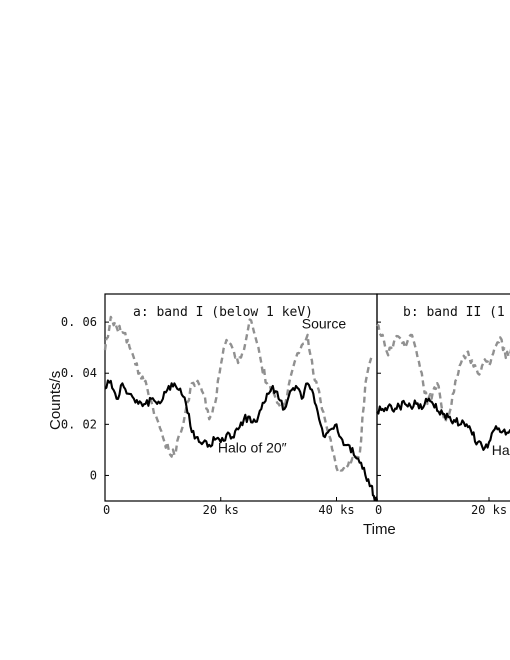  I want to click on y-tick-label: 0, so click(93, 475).